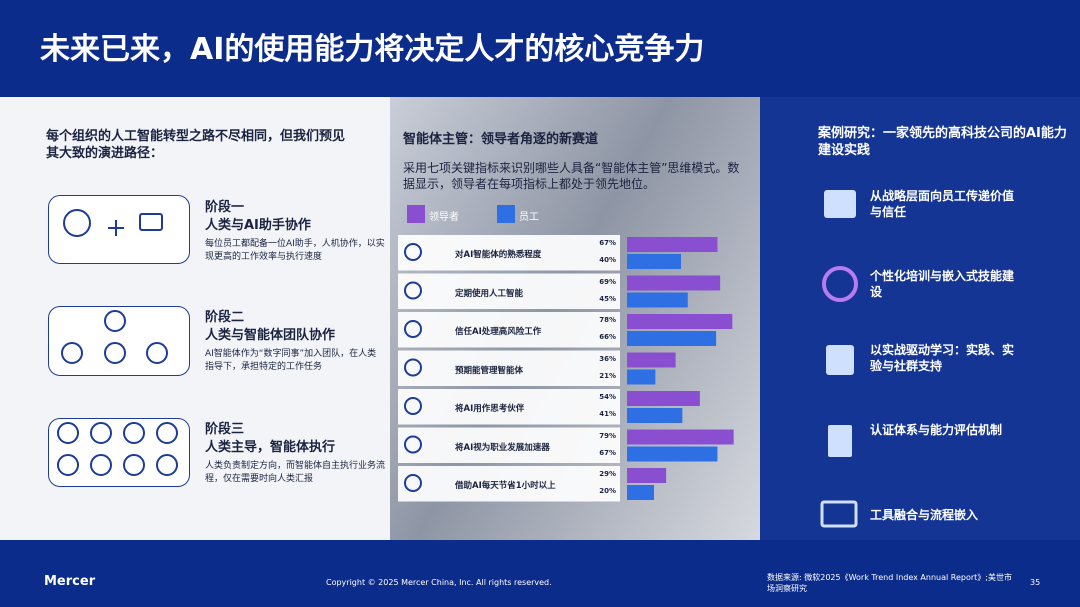  What do you see at coordinates (270, 447) in the screenshot?
I see `stage-title: 人类主导，智能体执行` at bounding box center [270, 447].